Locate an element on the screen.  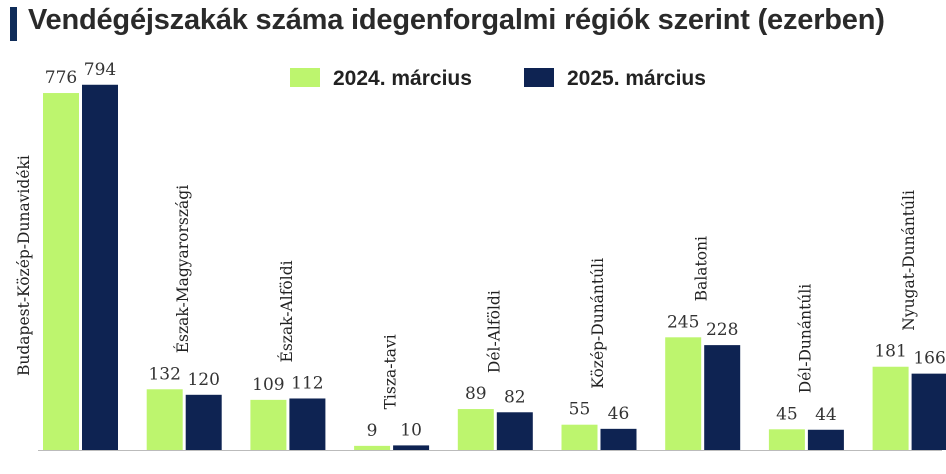
category-label-7: Balatoni is located at coordinates (702, 268).